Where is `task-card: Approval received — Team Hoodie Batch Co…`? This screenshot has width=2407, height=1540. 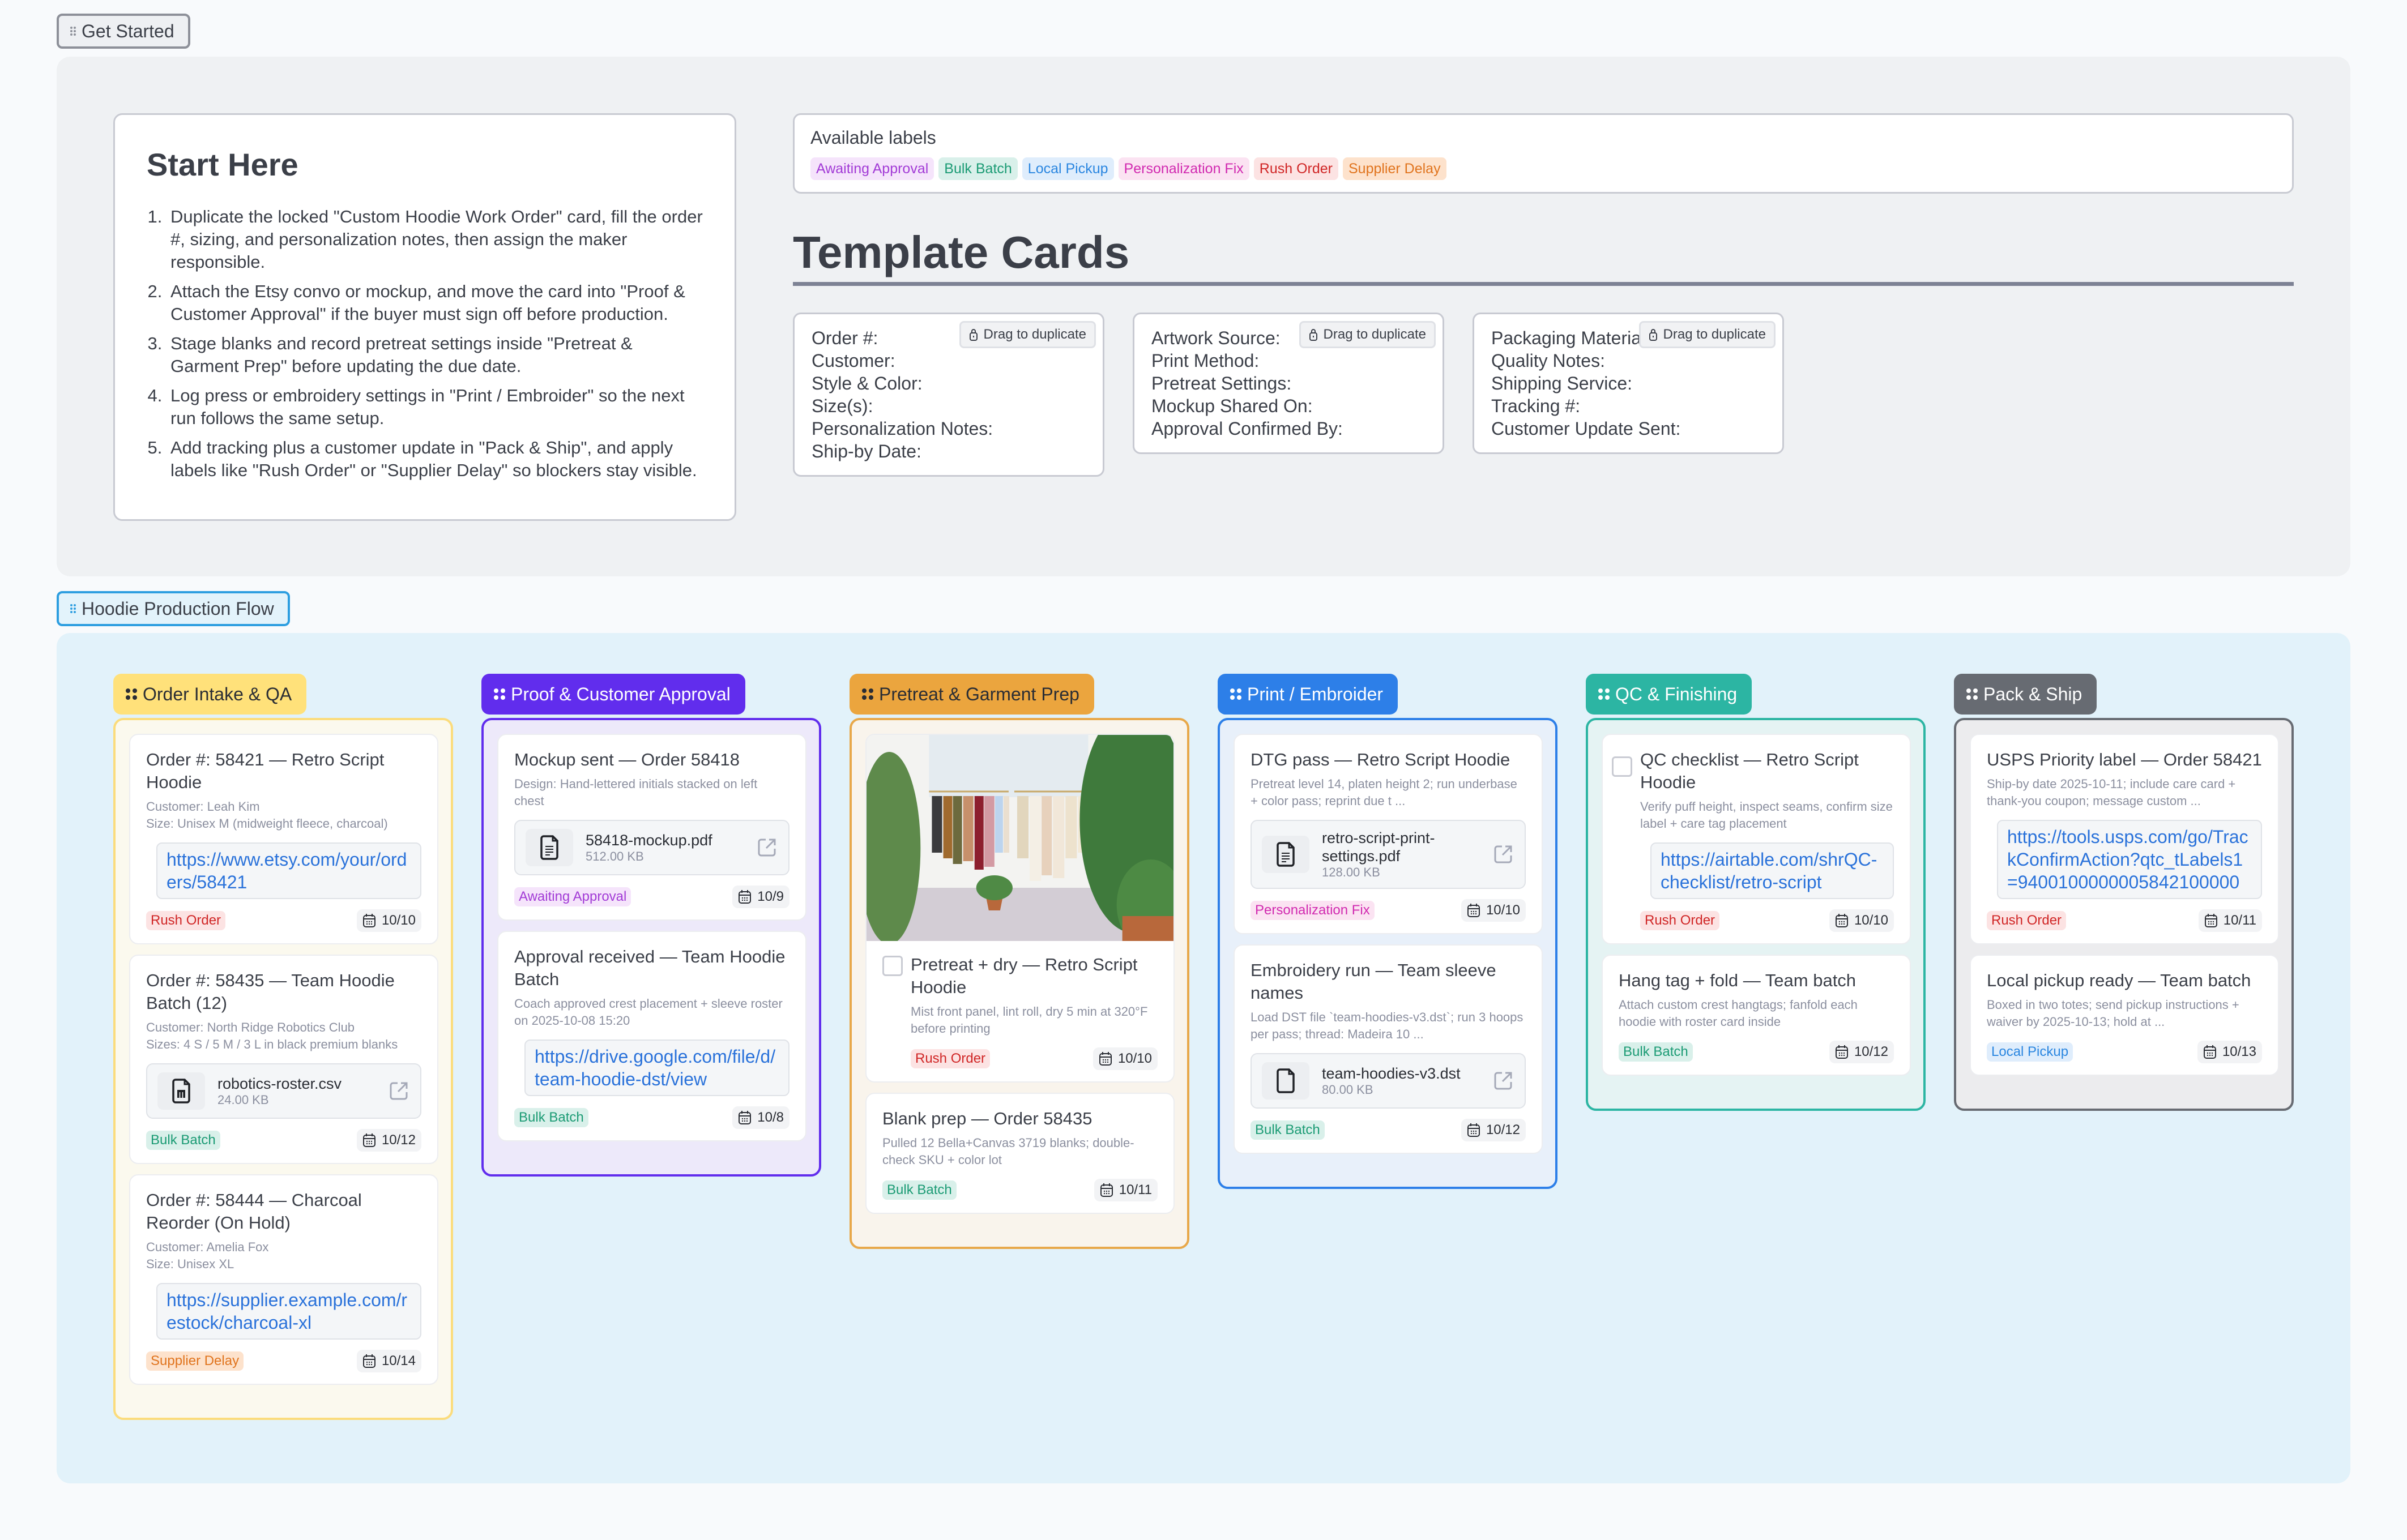
task-card: Approval received — Team Hoodie Batch Co… is located at coordinates (652, 1036).